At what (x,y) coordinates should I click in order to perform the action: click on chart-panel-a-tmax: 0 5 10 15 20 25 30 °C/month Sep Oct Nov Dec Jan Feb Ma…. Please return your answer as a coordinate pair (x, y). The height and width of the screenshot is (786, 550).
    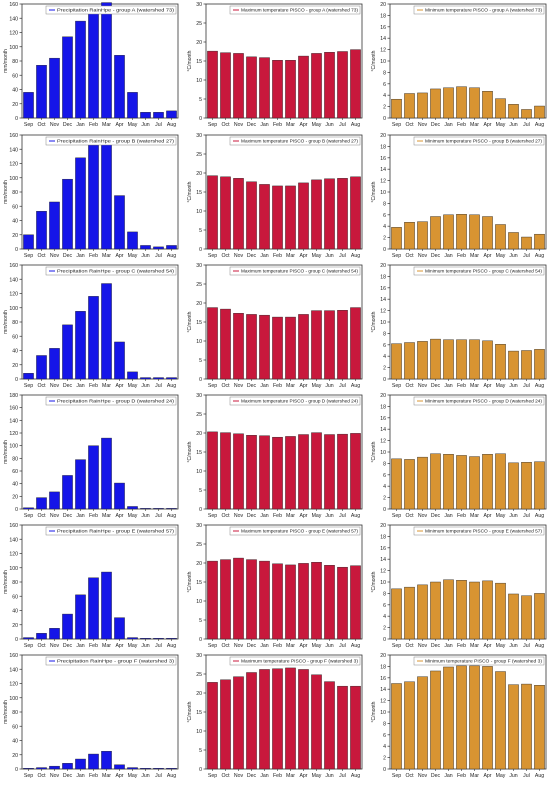
    Looking at the image, I should click on (275, 65).